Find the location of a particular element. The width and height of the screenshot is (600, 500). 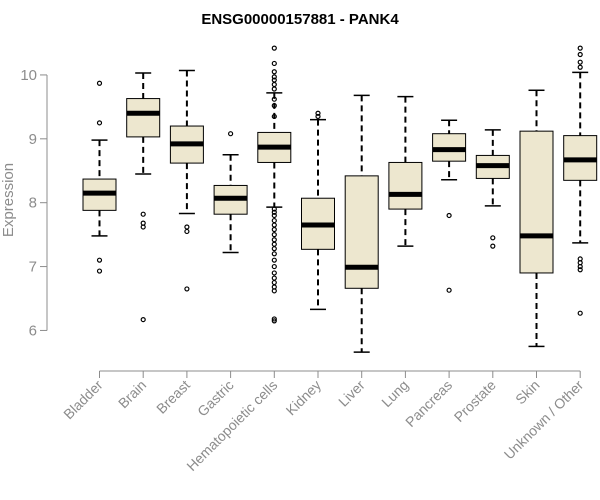

x-tick-label: Skin is located at coordinates (527, 392).